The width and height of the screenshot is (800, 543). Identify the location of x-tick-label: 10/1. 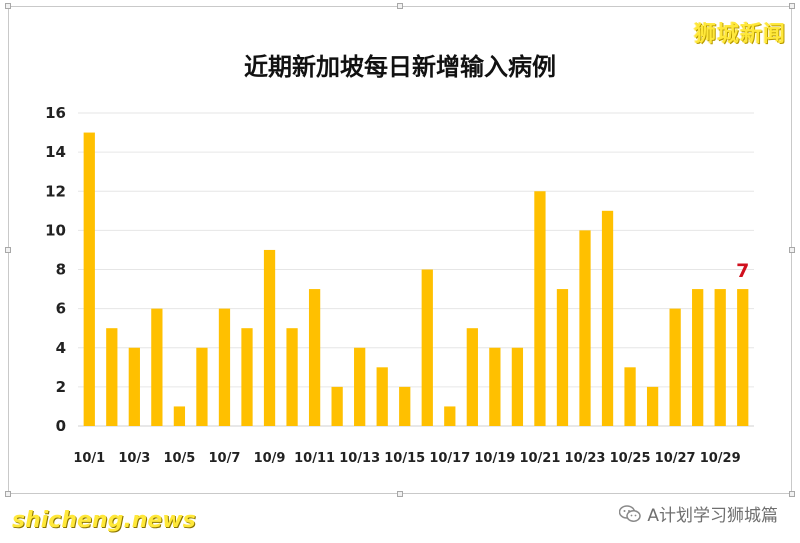
(89, 458).